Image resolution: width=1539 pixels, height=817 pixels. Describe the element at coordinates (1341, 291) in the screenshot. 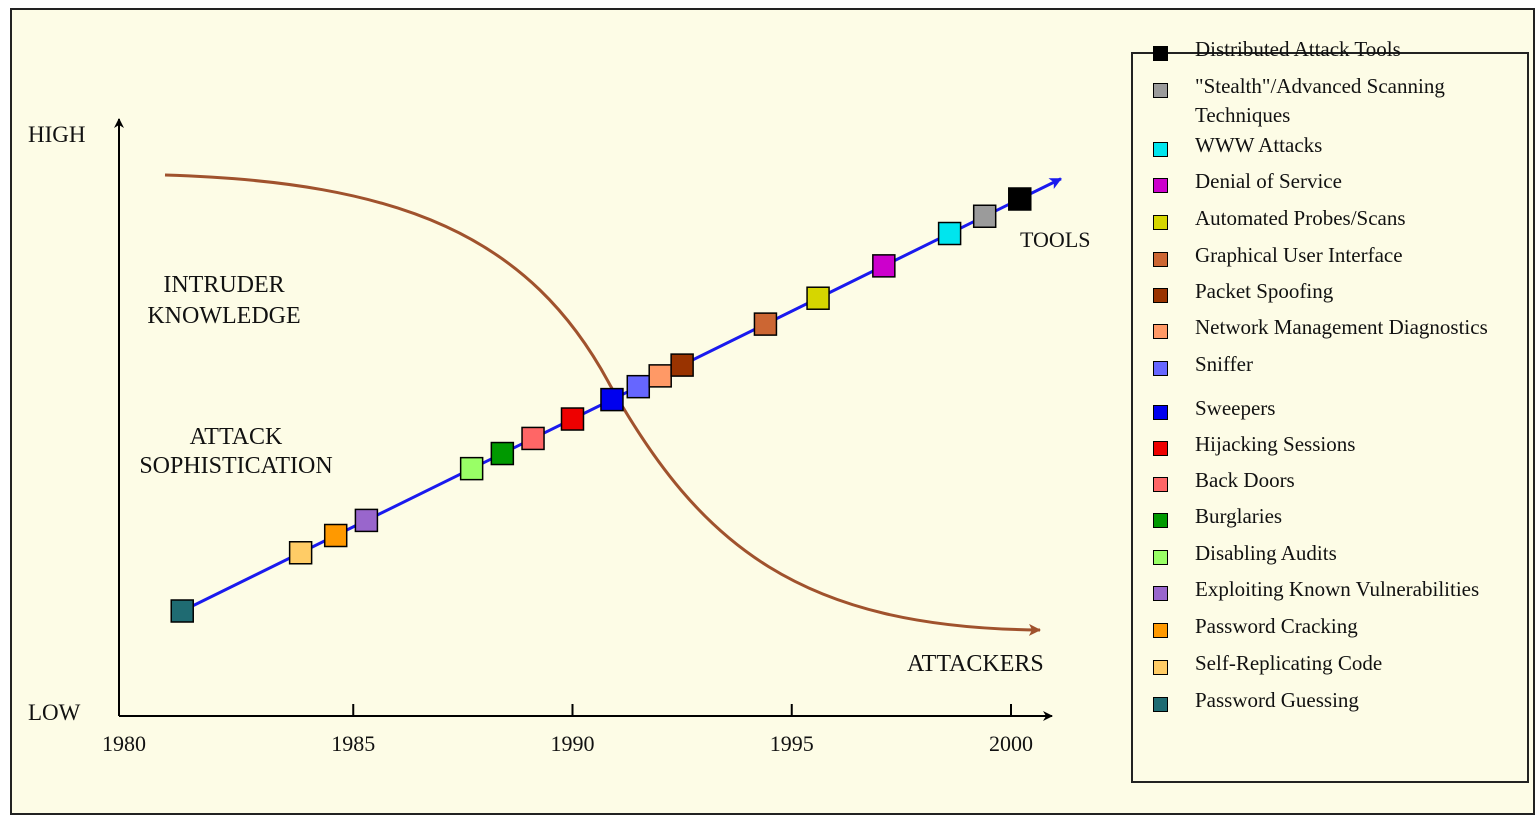

I see `legend-item: Packet Spoofing` at that location.